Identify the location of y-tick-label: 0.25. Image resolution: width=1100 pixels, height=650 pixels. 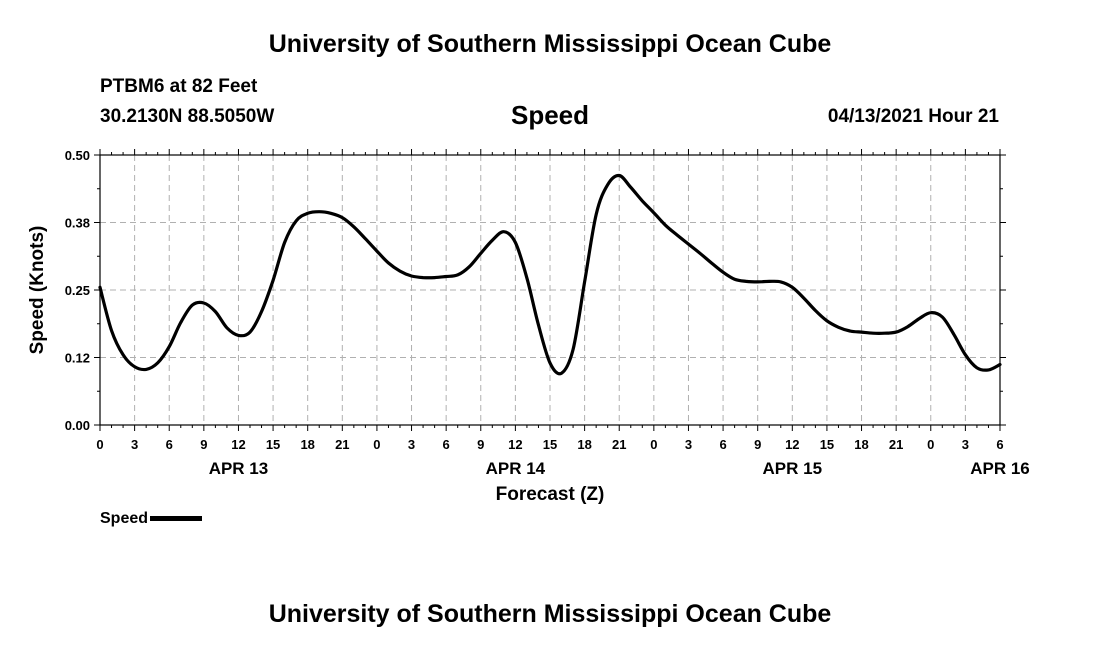
(77, 290).